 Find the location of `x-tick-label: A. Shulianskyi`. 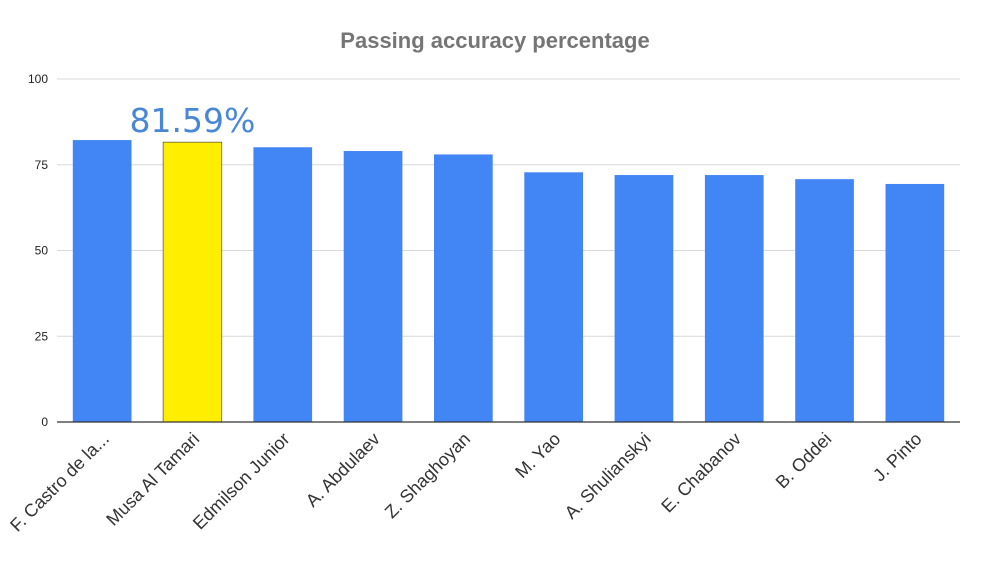

x-tick-label: A. Shulianskyi is located at coordinates (608, 476).